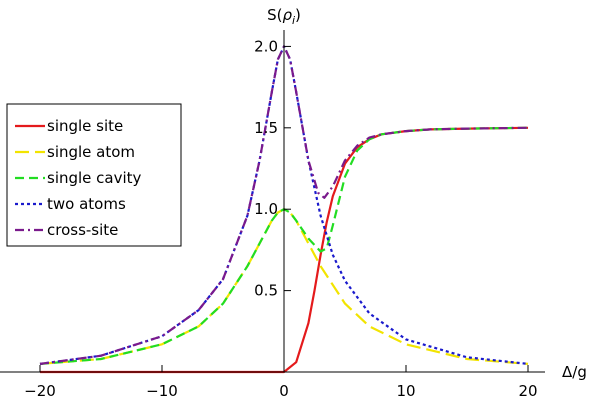 This screenshot has height=405, width=603. I want to click on x-tick-label: 20, so click(527, 391).